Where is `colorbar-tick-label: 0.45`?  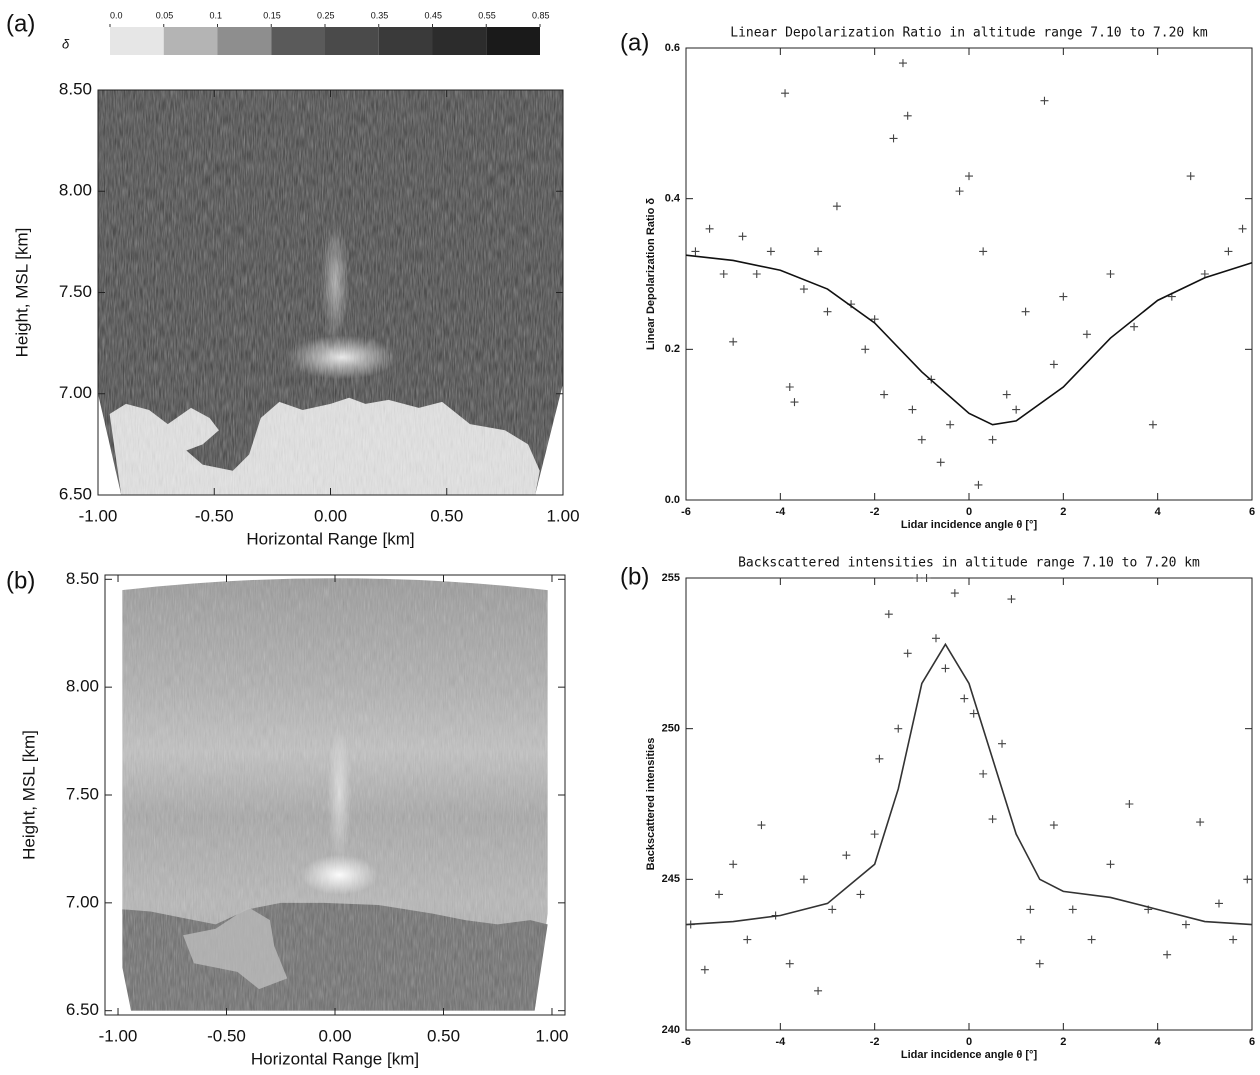 colorbar-tick-label: 0.45 is located at coordinates (434, 15).